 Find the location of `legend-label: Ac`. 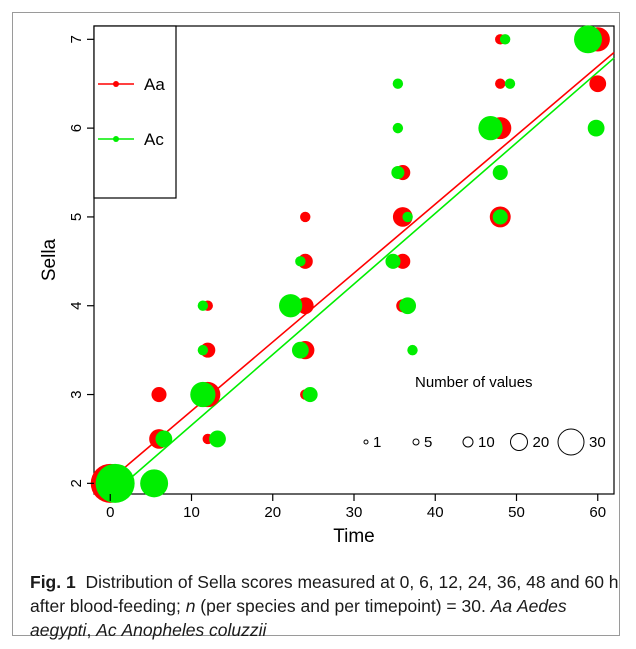

legend-label: Ac is located at coordinates (154, 139).